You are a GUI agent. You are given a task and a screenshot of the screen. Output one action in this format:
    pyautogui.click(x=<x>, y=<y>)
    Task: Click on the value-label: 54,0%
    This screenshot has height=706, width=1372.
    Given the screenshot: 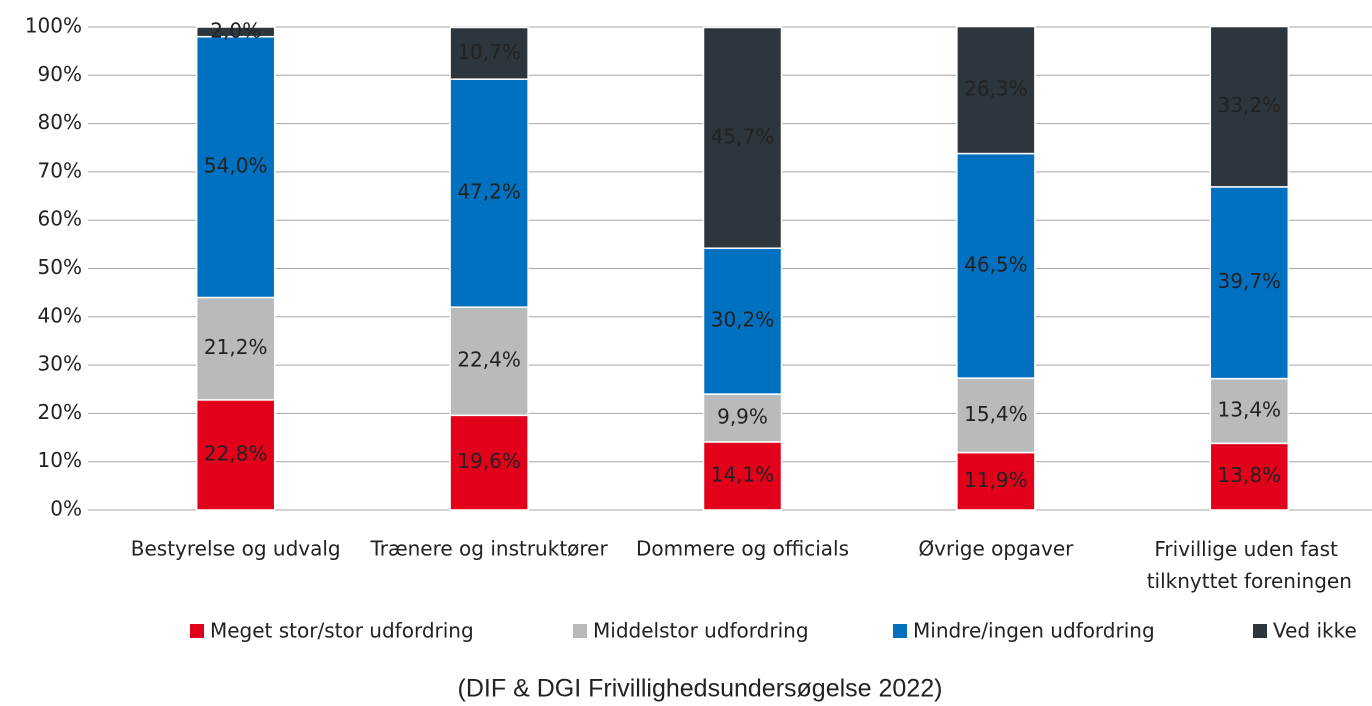 What is the action you would take?
    pyautogui.click(x=236, y=166)
    